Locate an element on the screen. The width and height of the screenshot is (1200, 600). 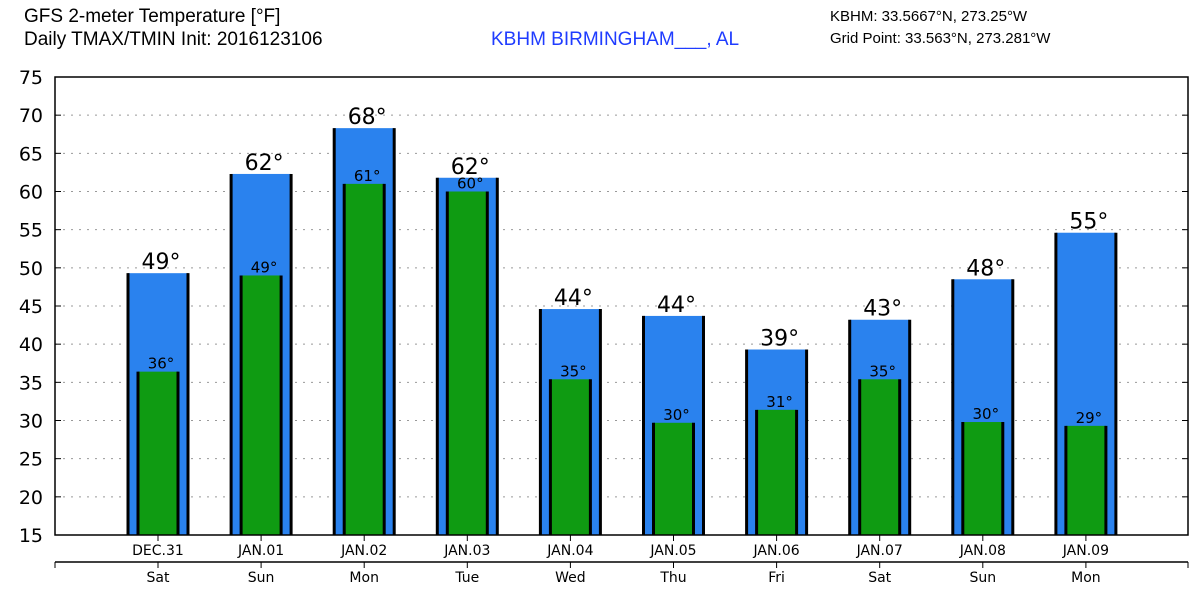
tmin-label: 61° is located at coordinates (367, 176).